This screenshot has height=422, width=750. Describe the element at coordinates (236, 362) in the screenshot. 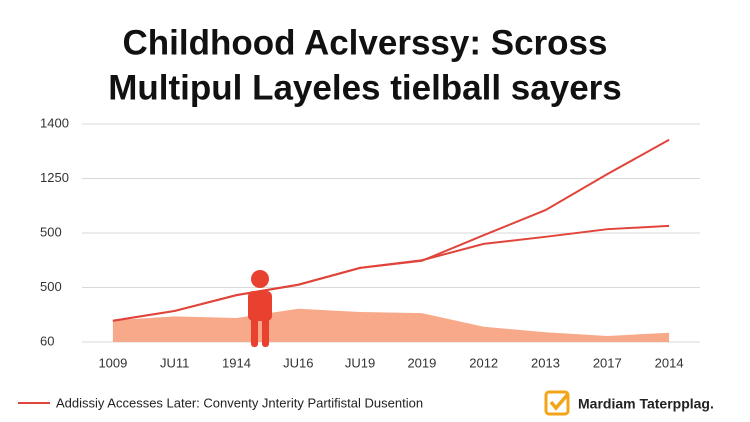

I see `x-tick-label: 1914` at that location.